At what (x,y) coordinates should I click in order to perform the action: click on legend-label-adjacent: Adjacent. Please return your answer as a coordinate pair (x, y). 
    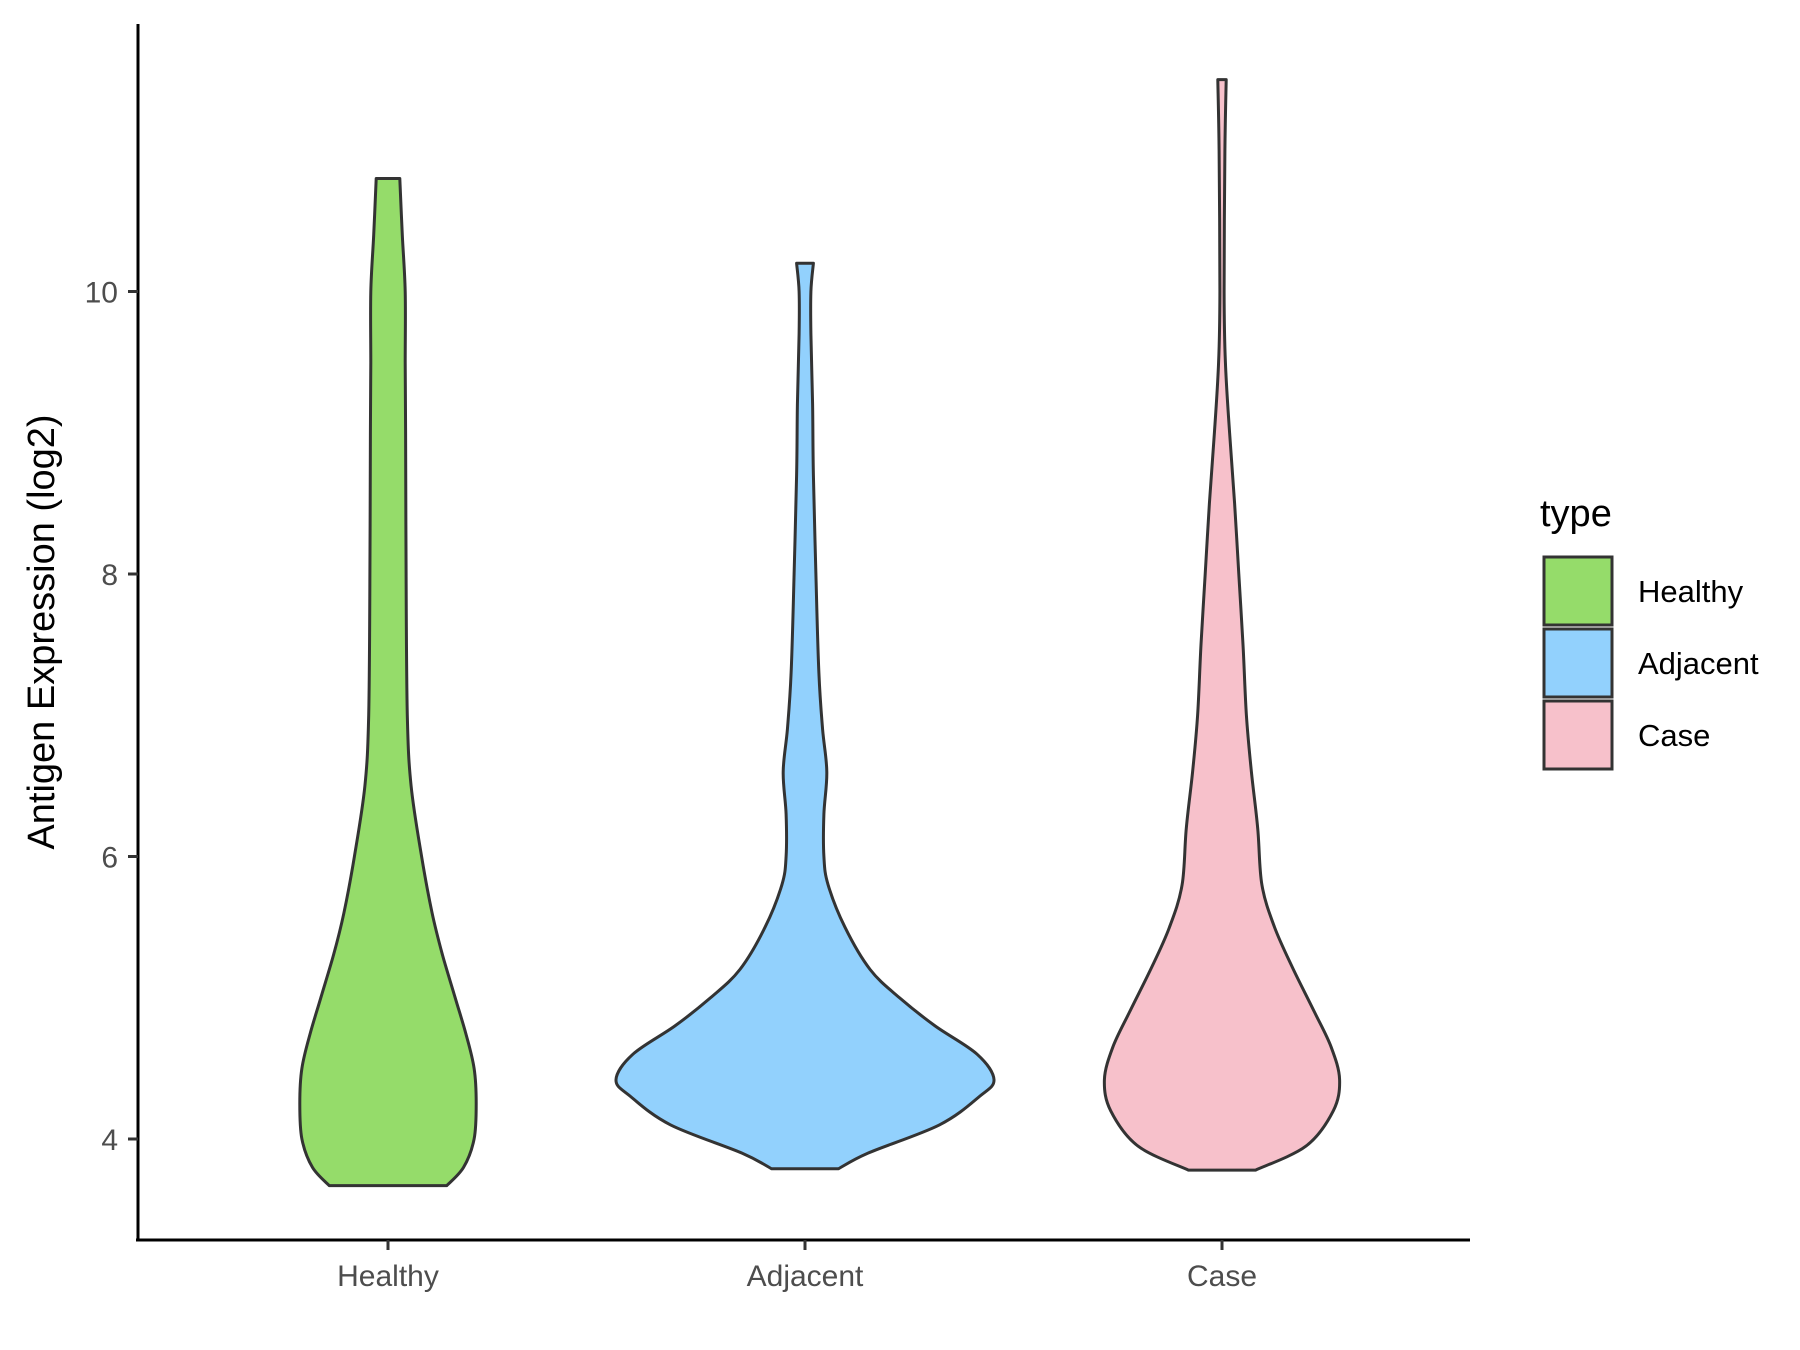
    Looking at the image, I should click on (1698, 663).